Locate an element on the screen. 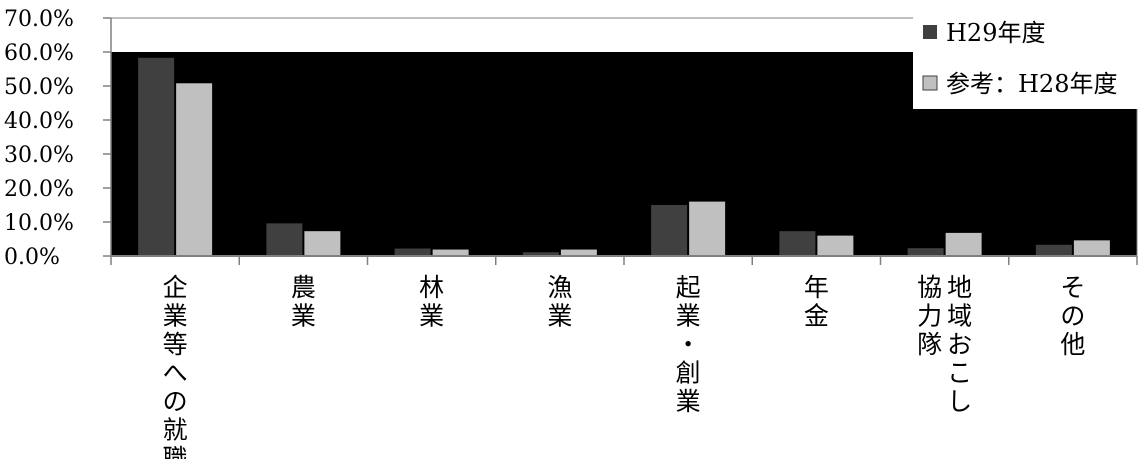  x-tick-label-column: 農業 is located at coordinates (303, 302).